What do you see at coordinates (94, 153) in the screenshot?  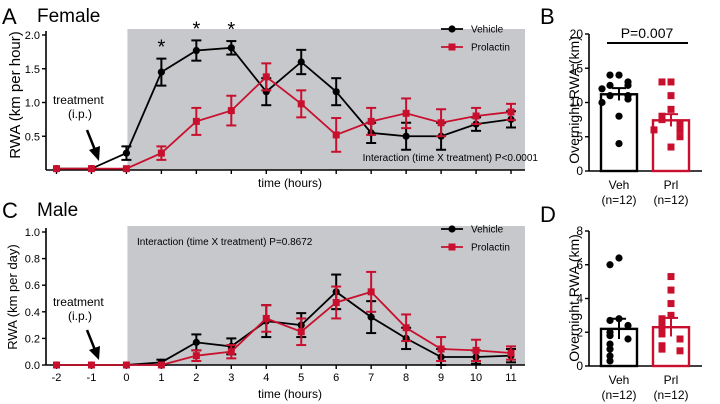 I see `panel-a-arrow-head` at bounding box center [94, 153].